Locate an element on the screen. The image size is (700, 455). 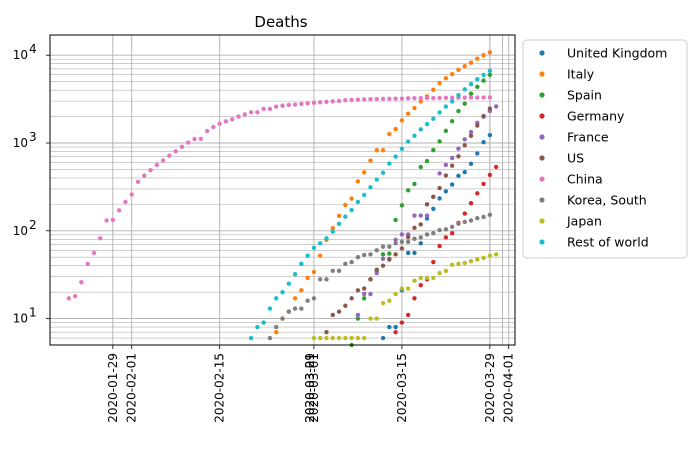
legend-label: Korea, South is located at coordinates (607, 200).